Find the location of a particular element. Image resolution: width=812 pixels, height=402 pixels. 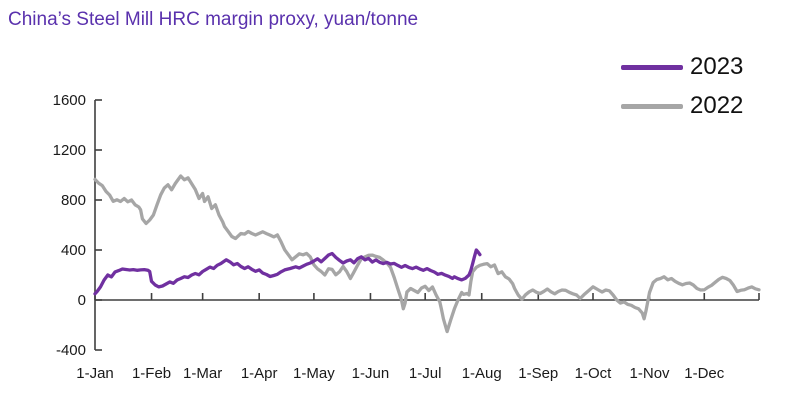

x-axis-label: 1-Jun is located at coordinates (371, 373).